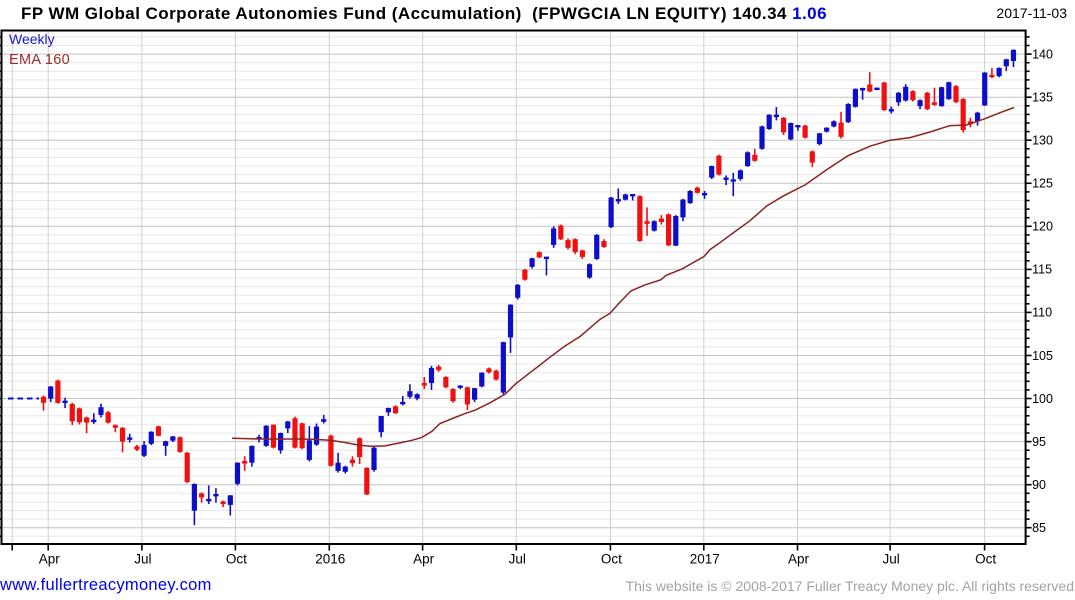 The width and height of the screenshot is (1075, 600). Describe the element at coordinates (1039, 528) in the screenshot. I see `svg-text: 85` at that location.